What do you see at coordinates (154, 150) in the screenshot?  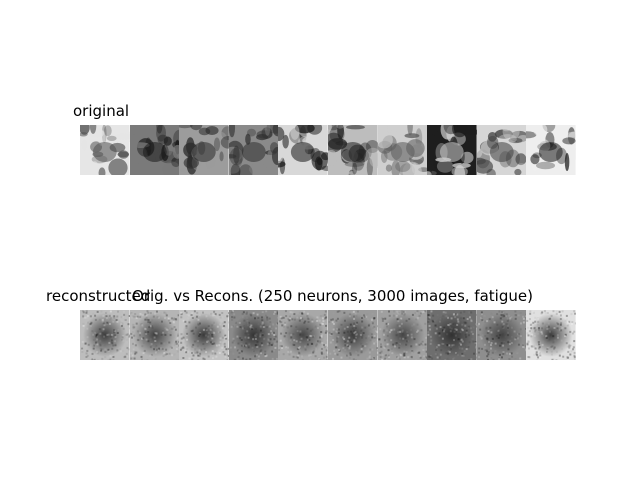 I see `basket-image` at bounding box center [154, 150].